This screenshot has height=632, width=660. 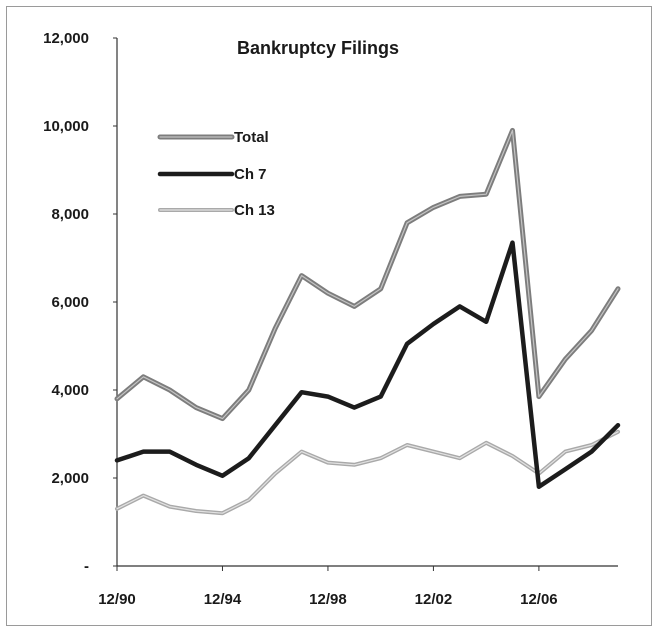 I want to click on legend: Total Ch 7 Ch 13, so click(x=216, y=174).